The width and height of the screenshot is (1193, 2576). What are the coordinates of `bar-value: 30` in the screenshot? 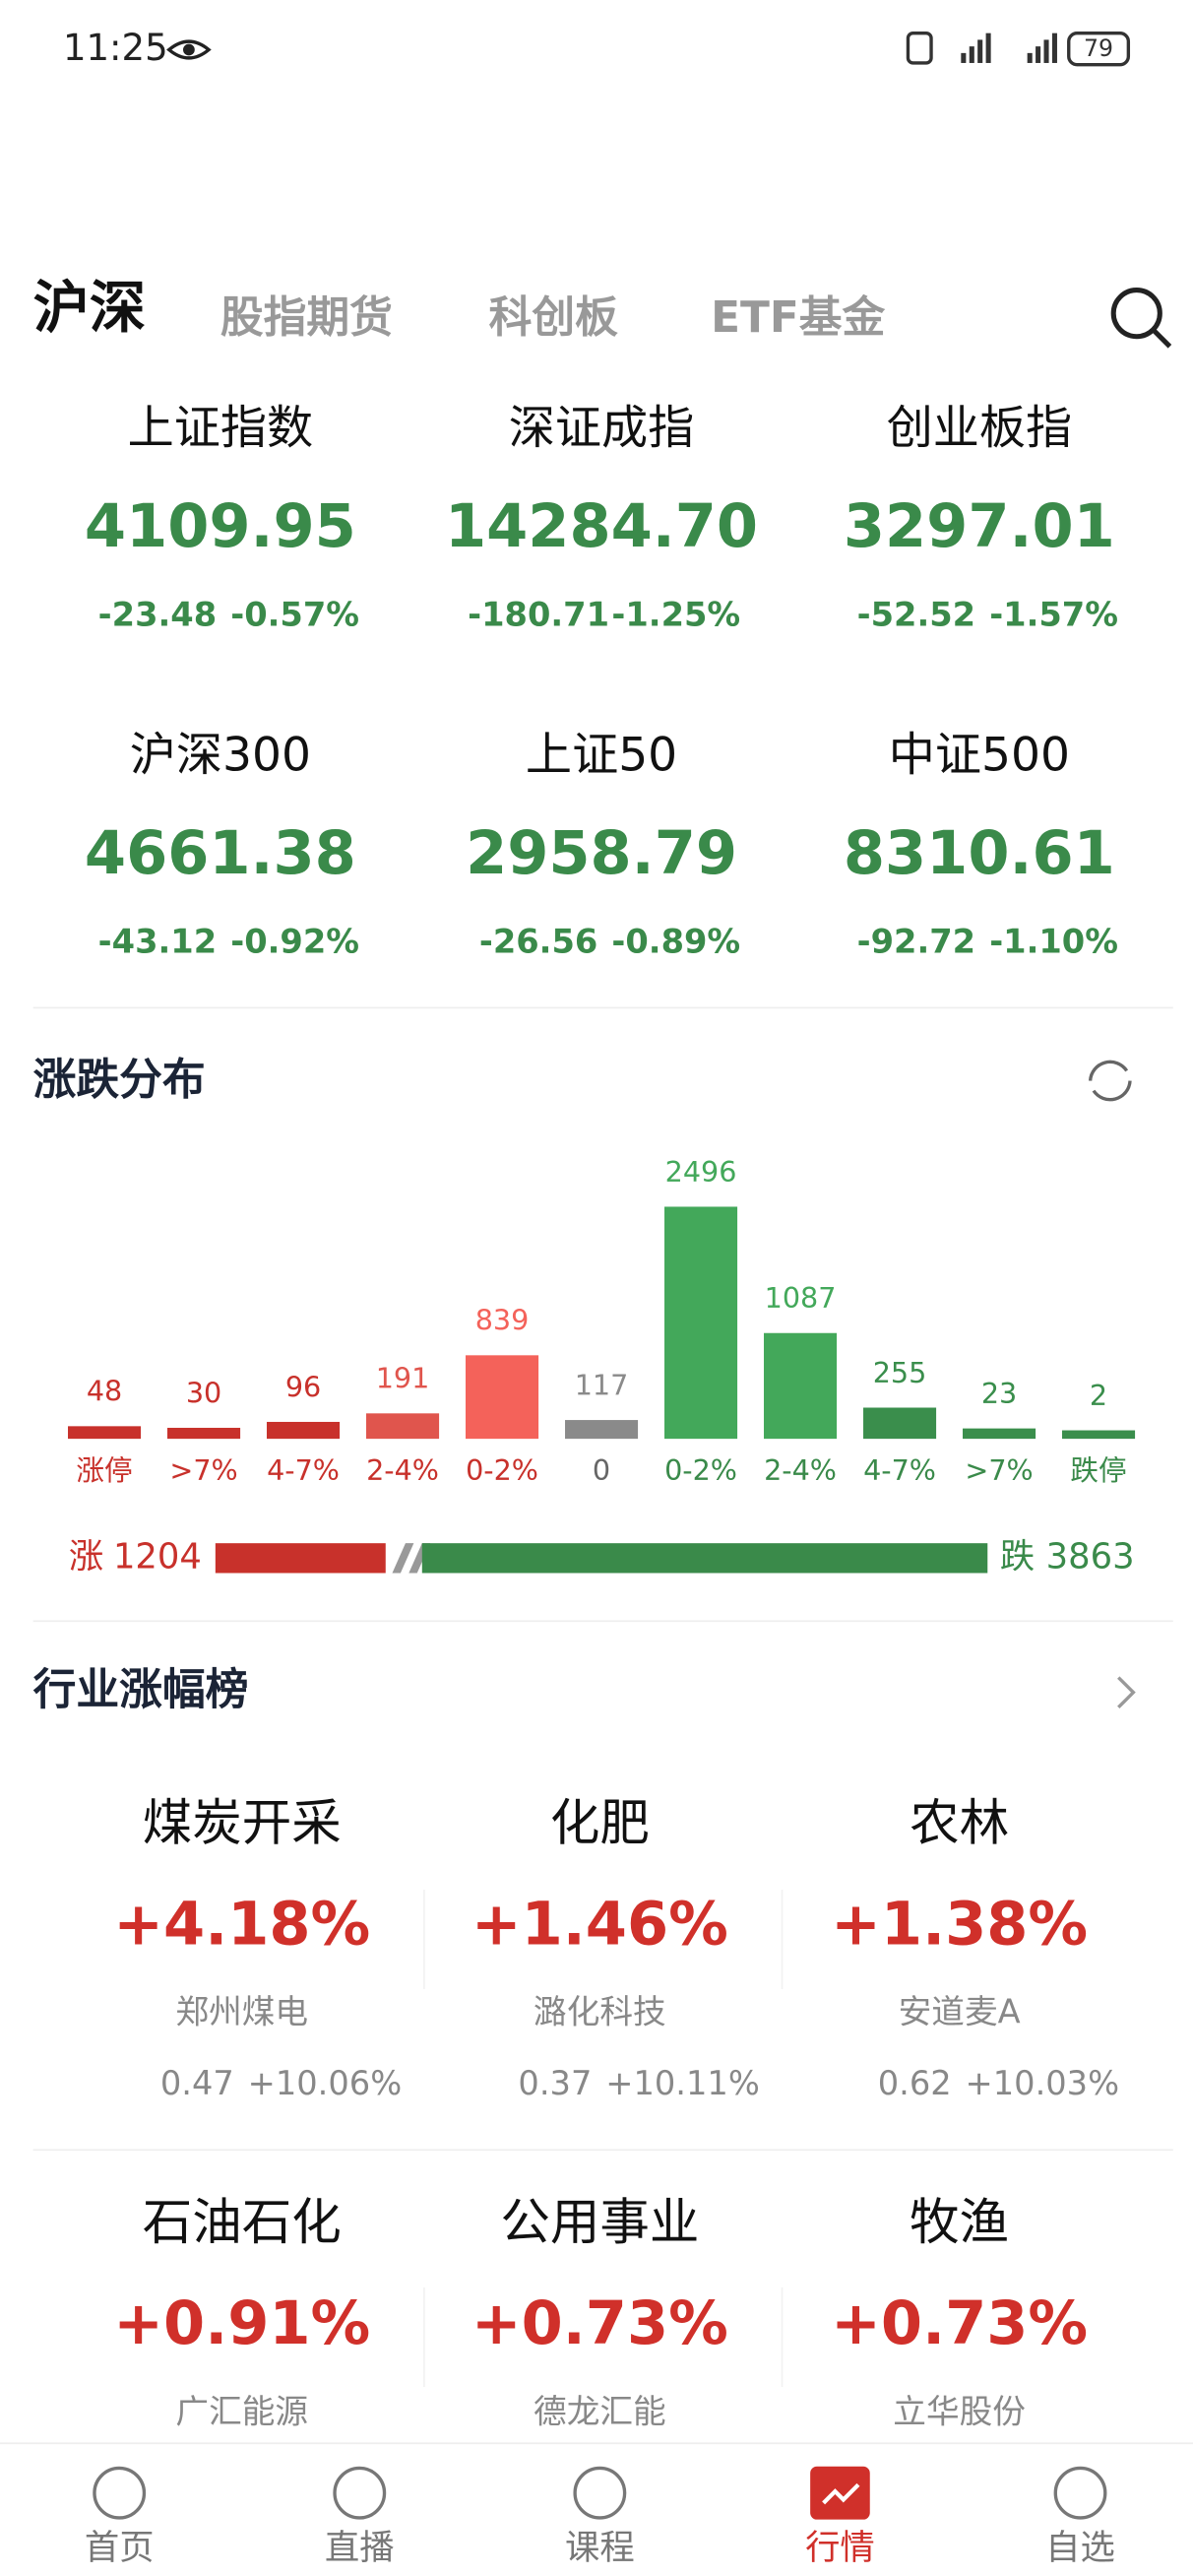 It's located at (203, 1392).